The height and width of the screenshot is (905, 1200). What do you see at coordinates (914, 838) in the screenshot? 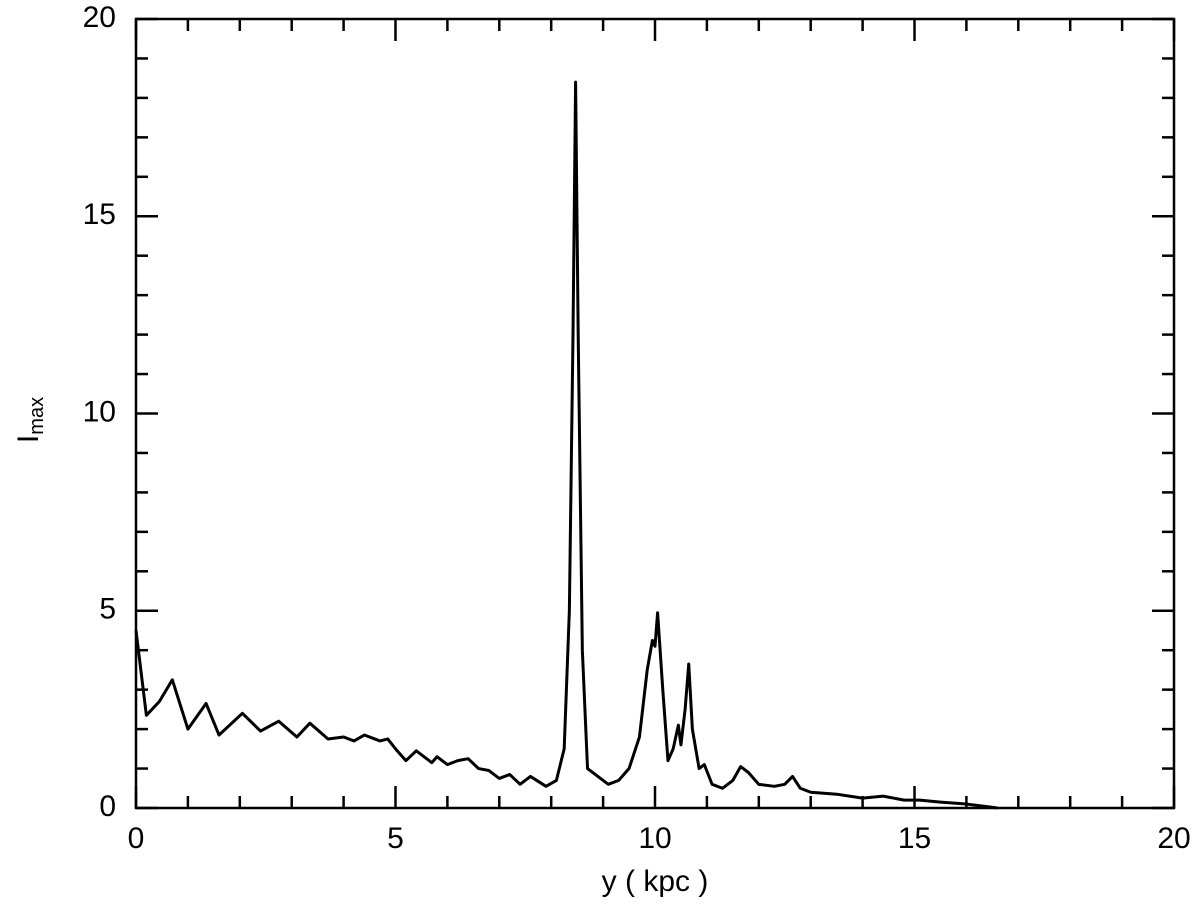
I see `x-tick-label: 15` at bounding box center [914, 838].